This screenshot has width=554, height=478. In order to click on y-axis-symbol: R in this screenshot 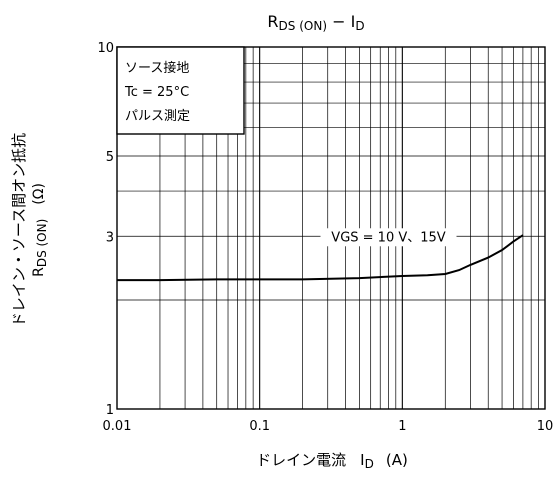, I will do `click(39, 272)`.